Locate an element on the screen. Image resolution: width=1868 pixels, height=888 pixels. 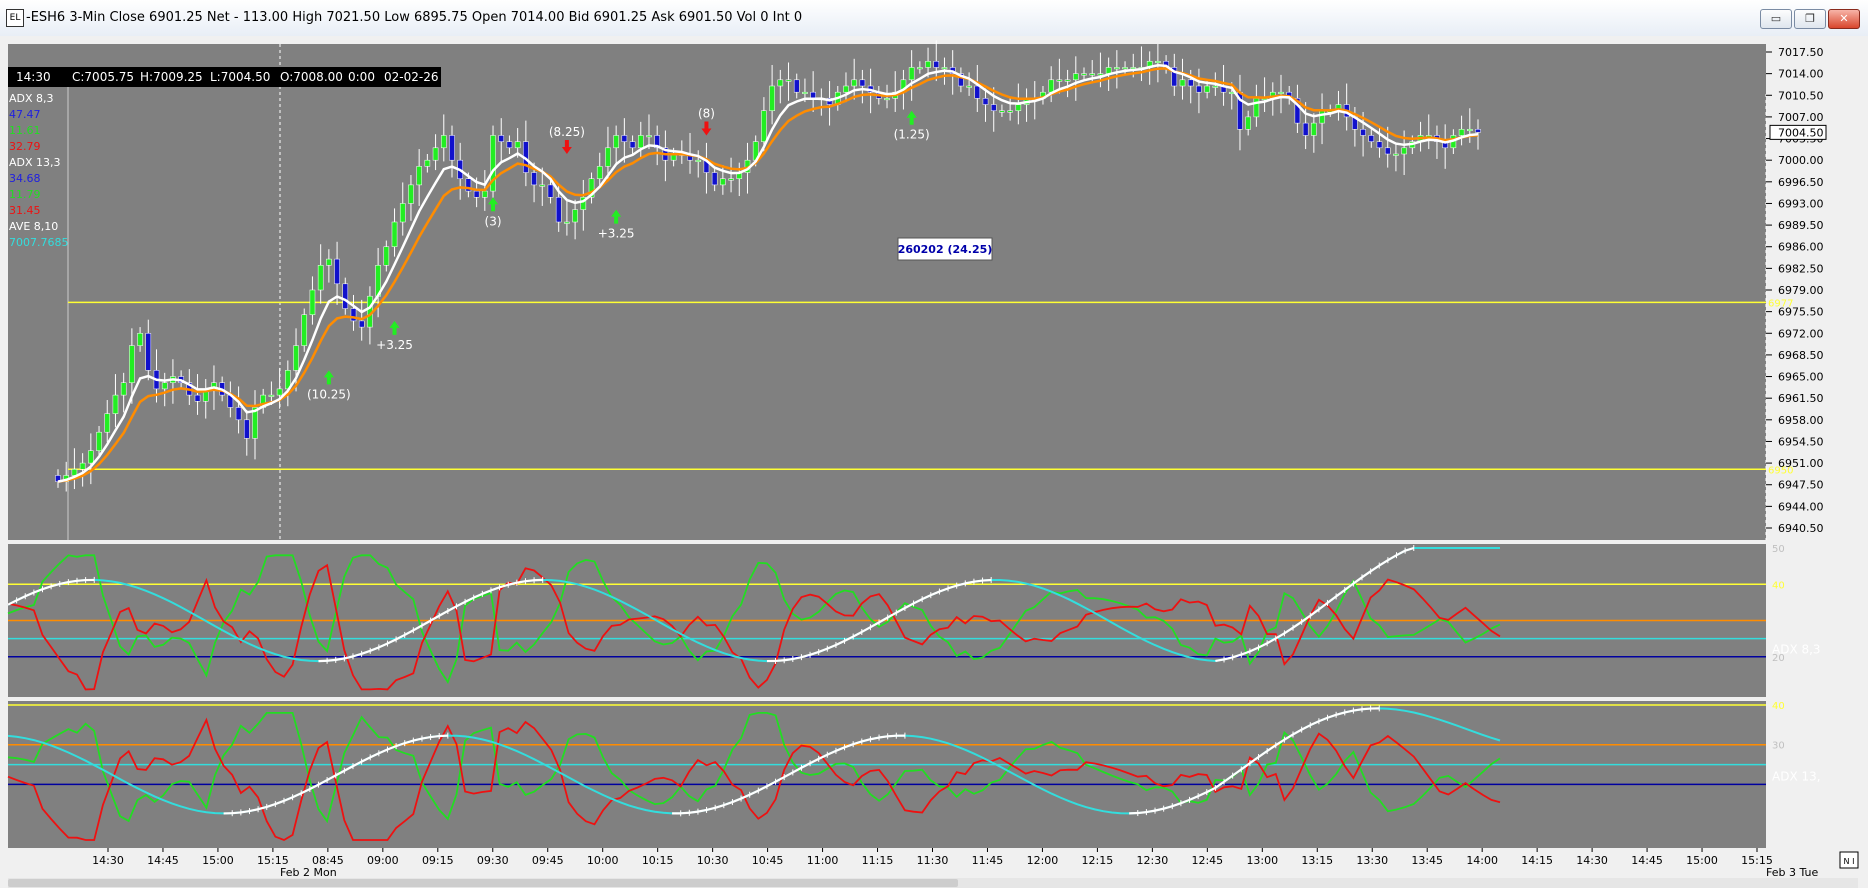
legend-entry: 11.61 is located at coordinates (25, 130).